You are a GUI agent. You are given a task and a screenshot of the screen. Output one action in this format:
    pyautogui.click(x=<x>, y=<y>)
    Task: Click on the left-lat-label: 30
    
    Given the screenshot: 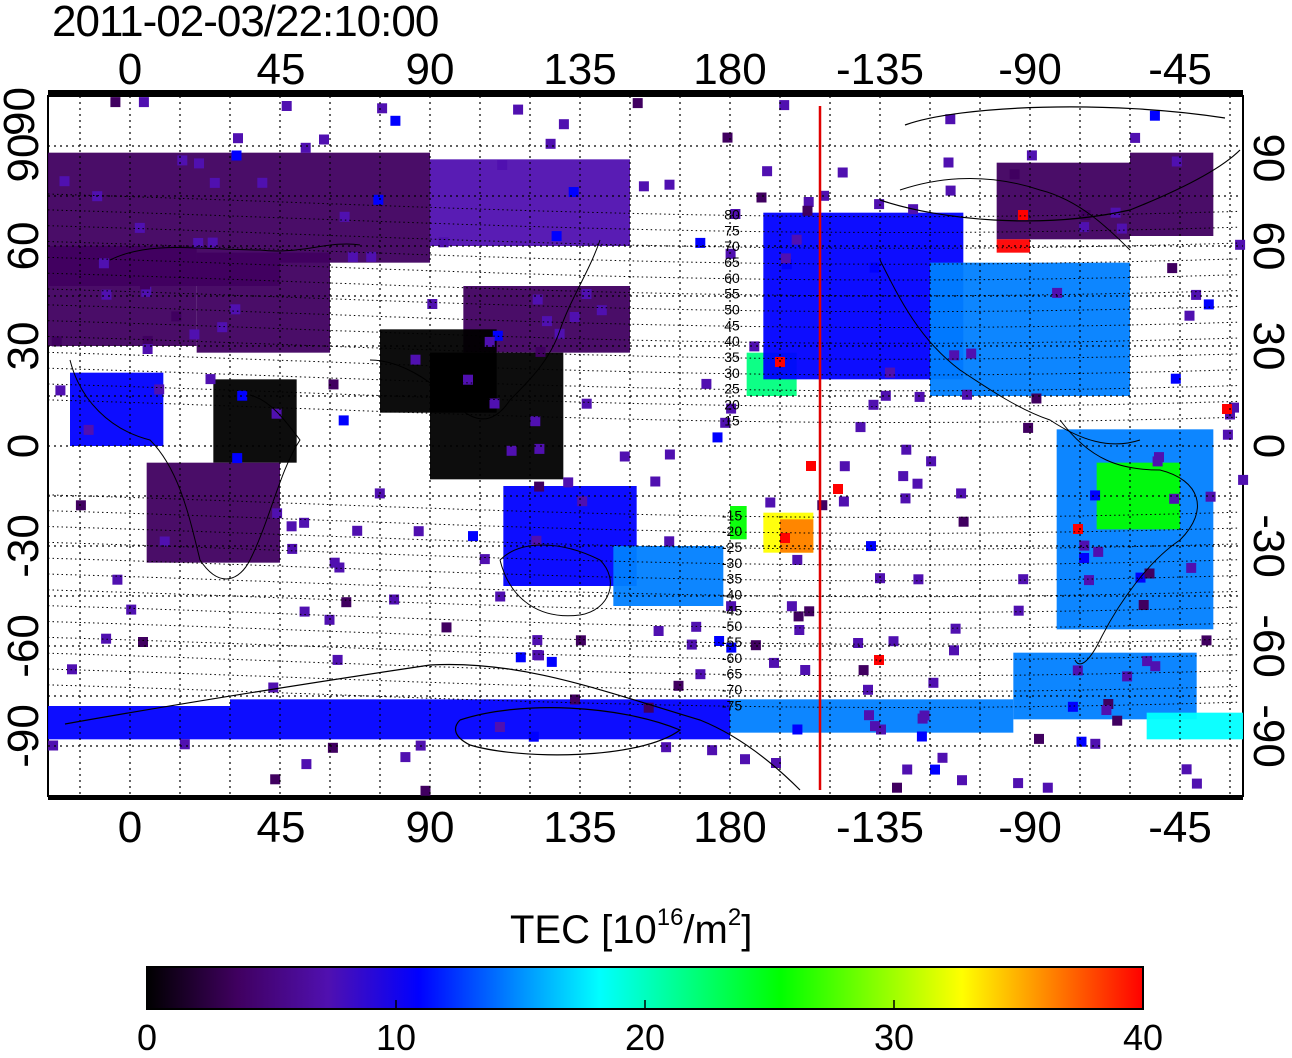 What is the action you would take?
    pyautogui.click(x=24, y=346)
    